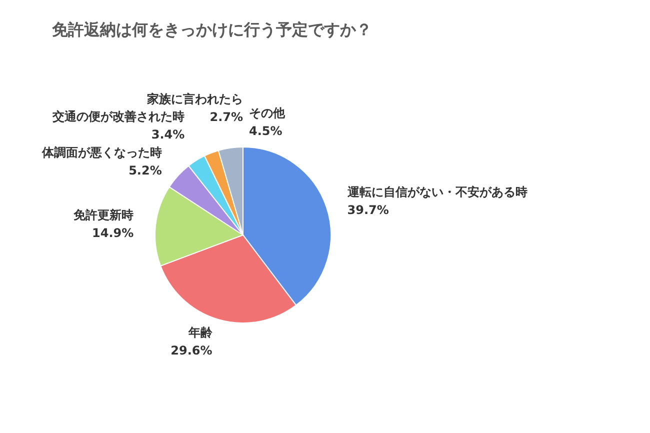 The width and height of the screenshot is (650, 433). I want to click on slice-label: 運転に自信がない・不安がある時, so click(437, 192).